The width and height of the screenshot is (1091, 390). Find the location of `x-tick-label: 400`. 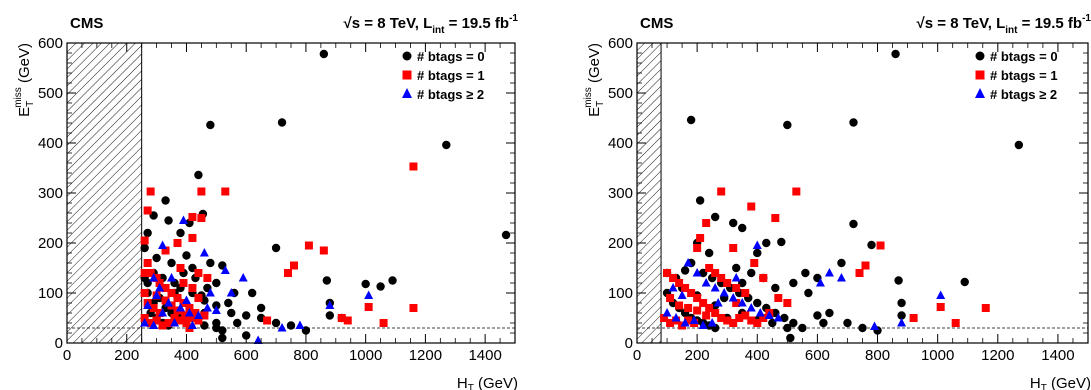

x-tick-label: 400 is located at coordinates (186, 355).